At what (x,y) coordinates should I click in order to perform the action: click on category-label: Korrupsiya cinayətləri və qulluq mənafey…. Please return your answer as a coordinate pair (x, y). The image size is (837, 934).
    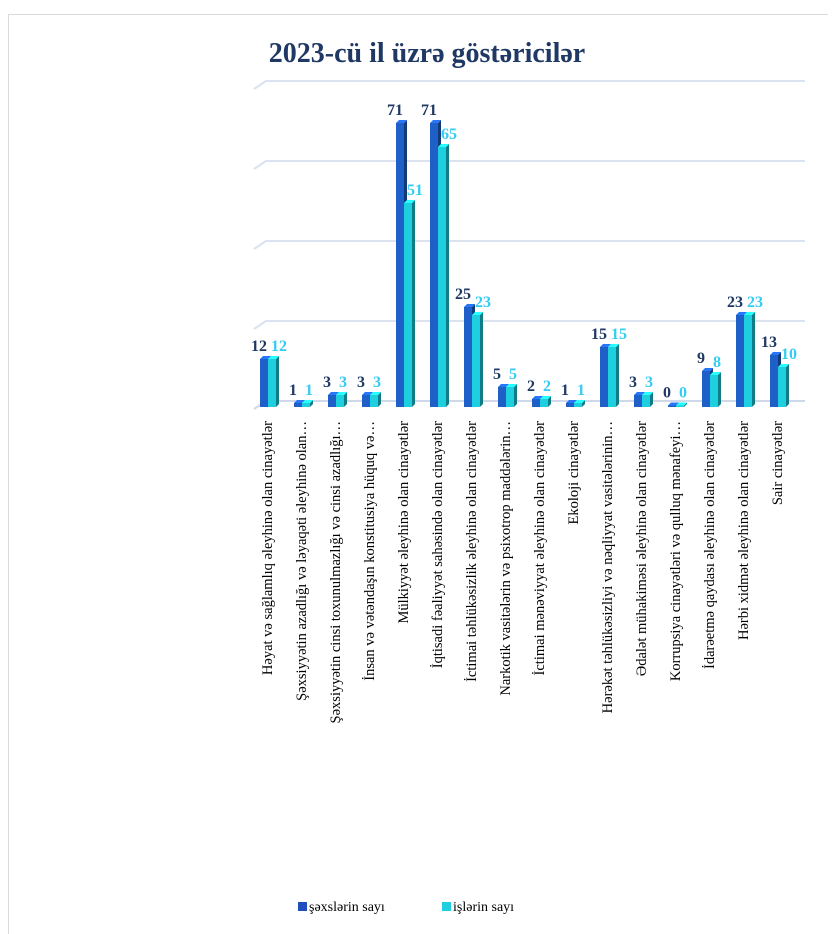
    Looking at the image, I should click on (676, 551).